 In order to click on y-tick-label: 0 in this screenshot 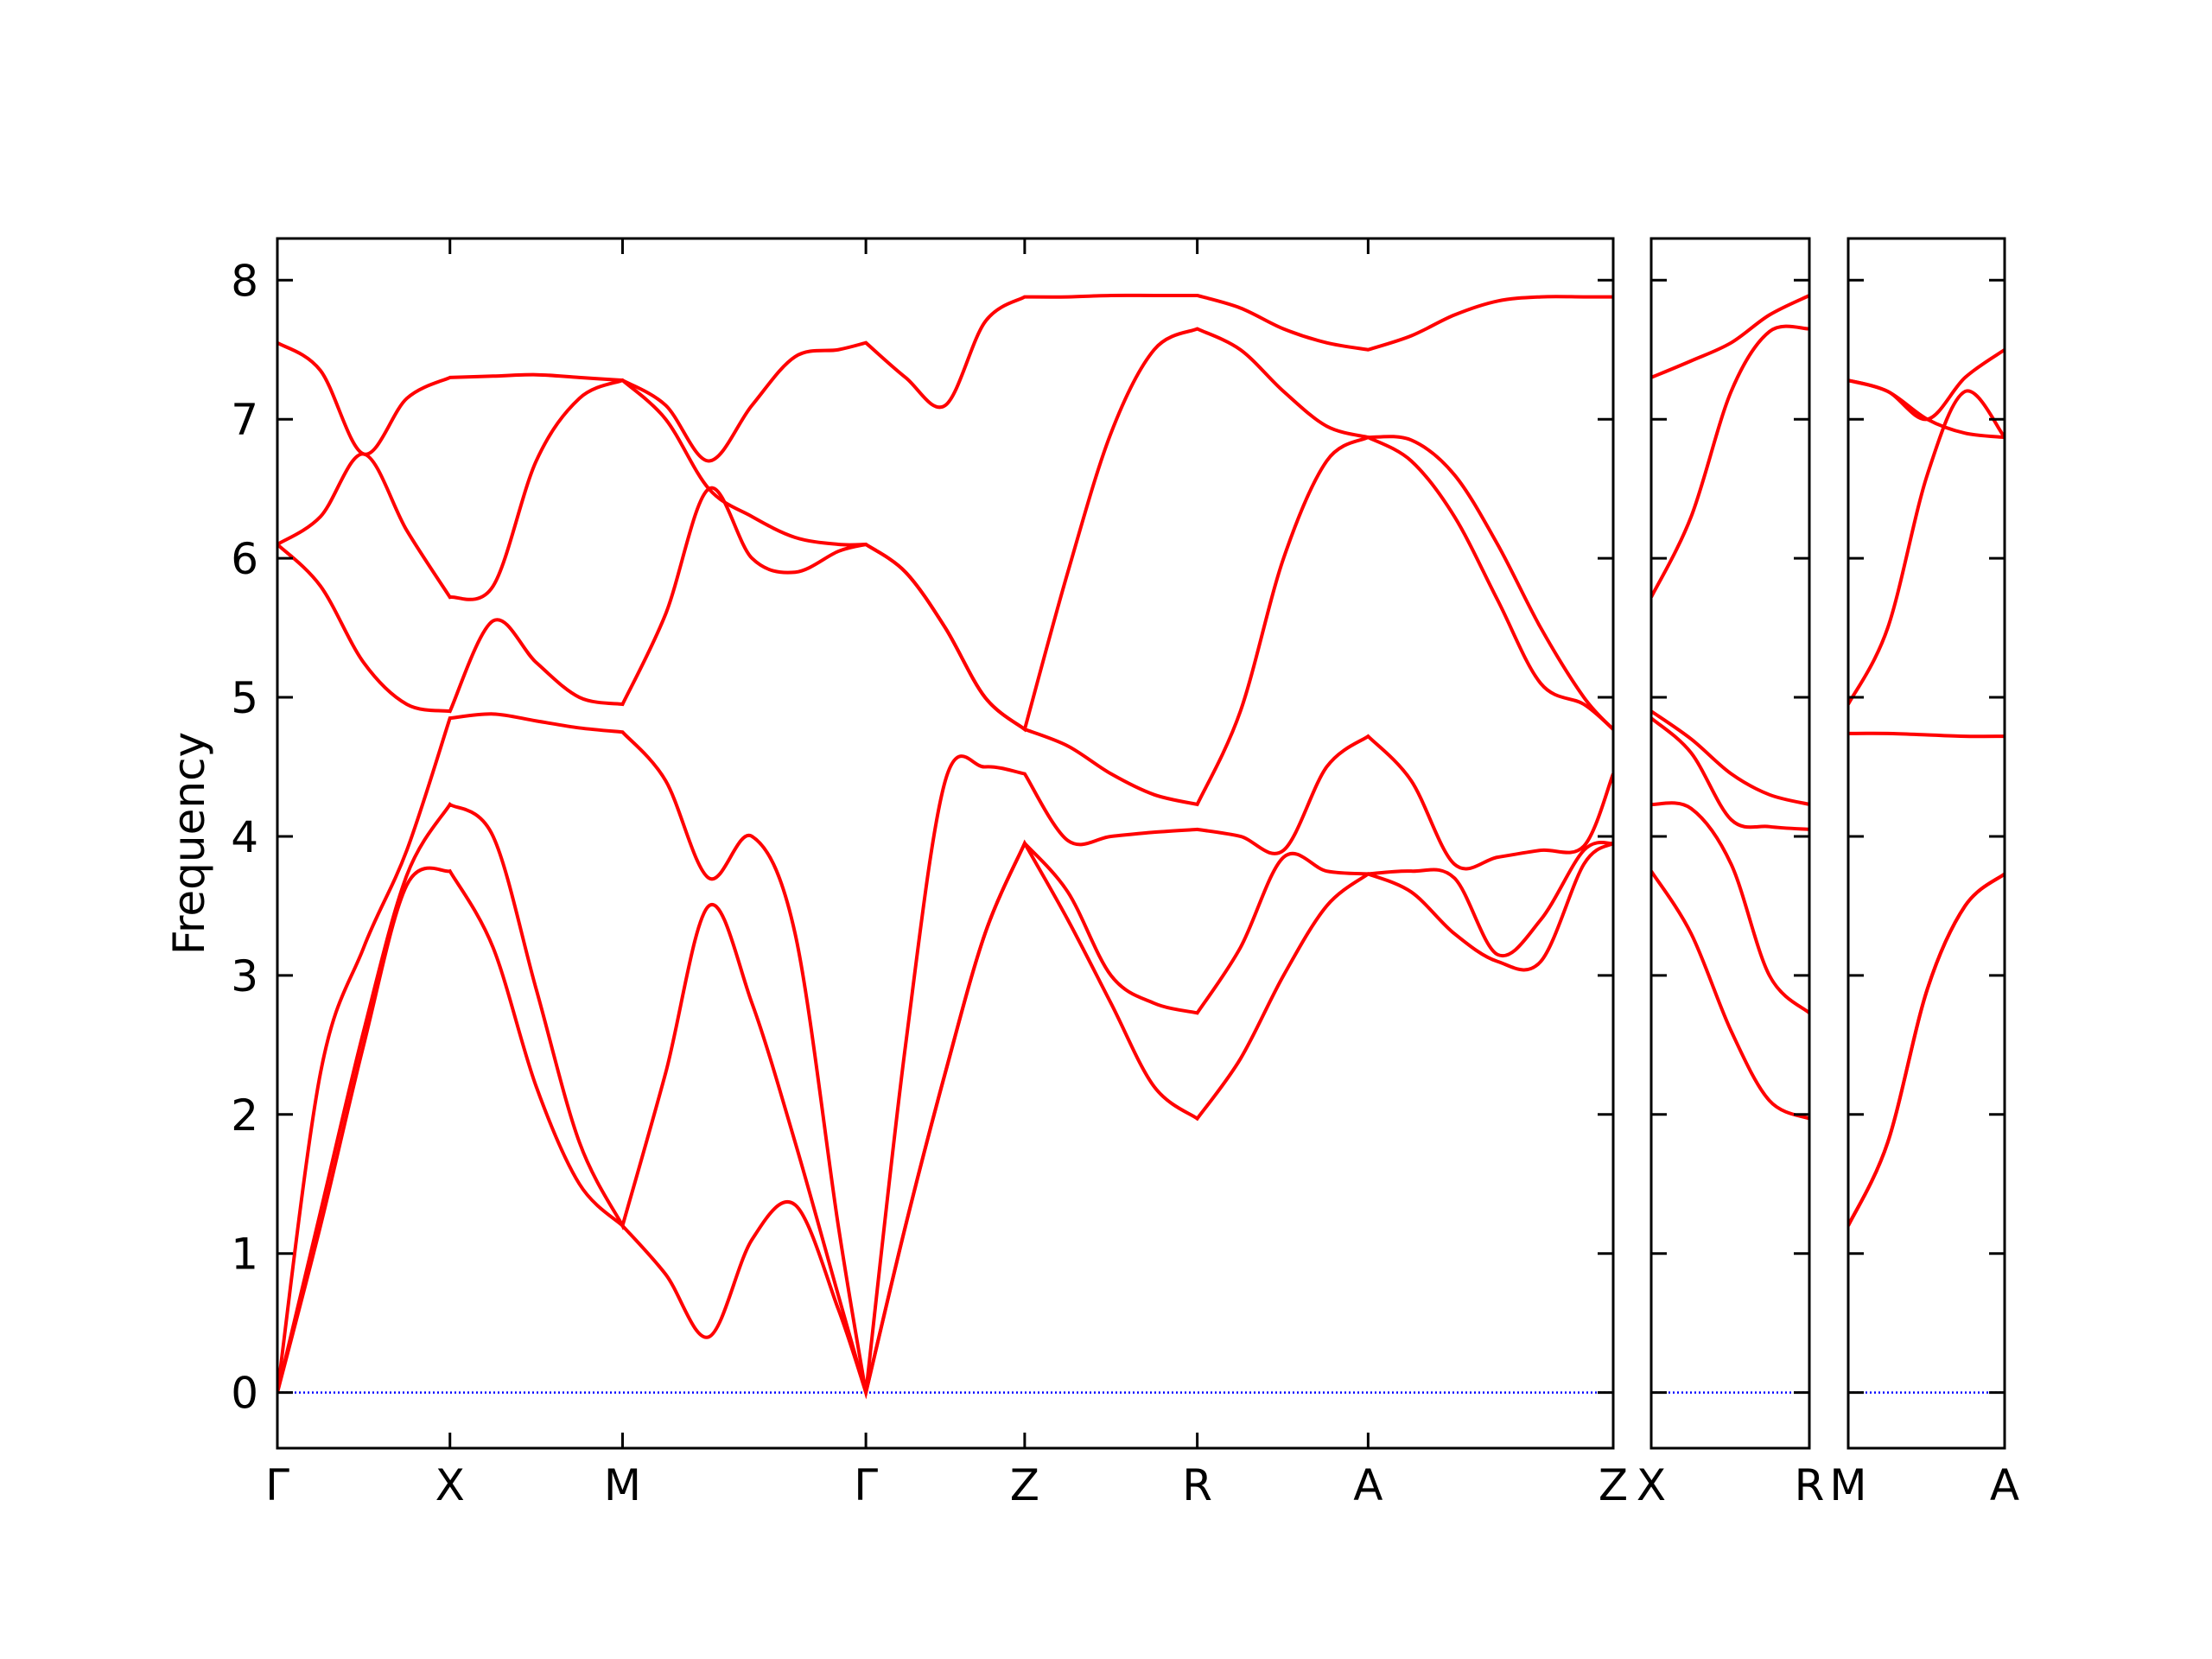, I will do `click(244, 1394)`.